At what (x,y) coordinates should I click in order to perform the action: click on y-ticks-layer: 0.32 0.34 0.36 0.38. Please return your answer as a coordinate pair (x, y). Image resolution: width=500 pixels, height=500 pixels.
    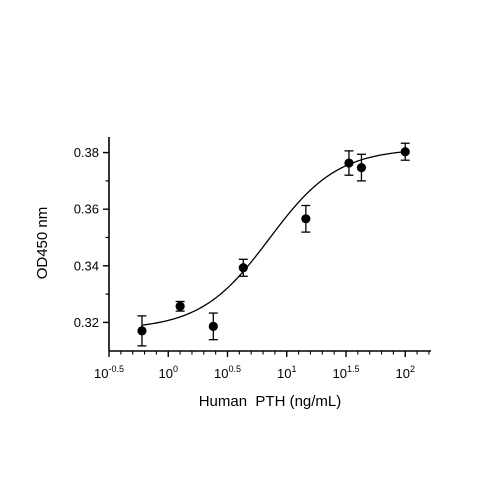
    Looking at the image, I should click on (91, 237).